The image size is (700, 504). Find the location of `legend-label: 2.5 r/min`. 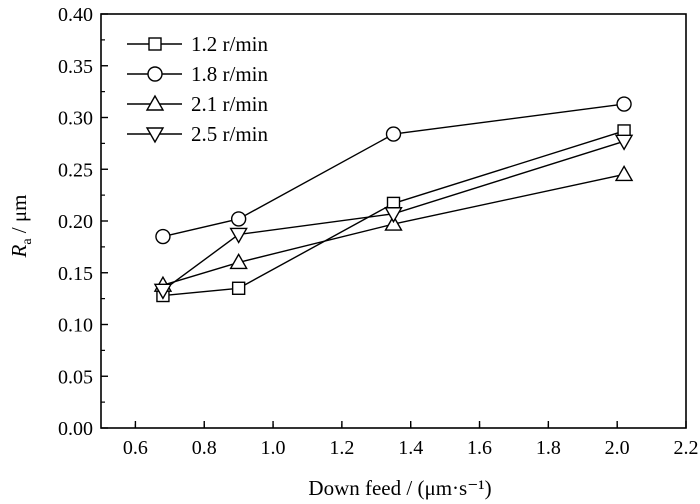

legend-label: 2.5 r/min is located at coordinates (229, 134).